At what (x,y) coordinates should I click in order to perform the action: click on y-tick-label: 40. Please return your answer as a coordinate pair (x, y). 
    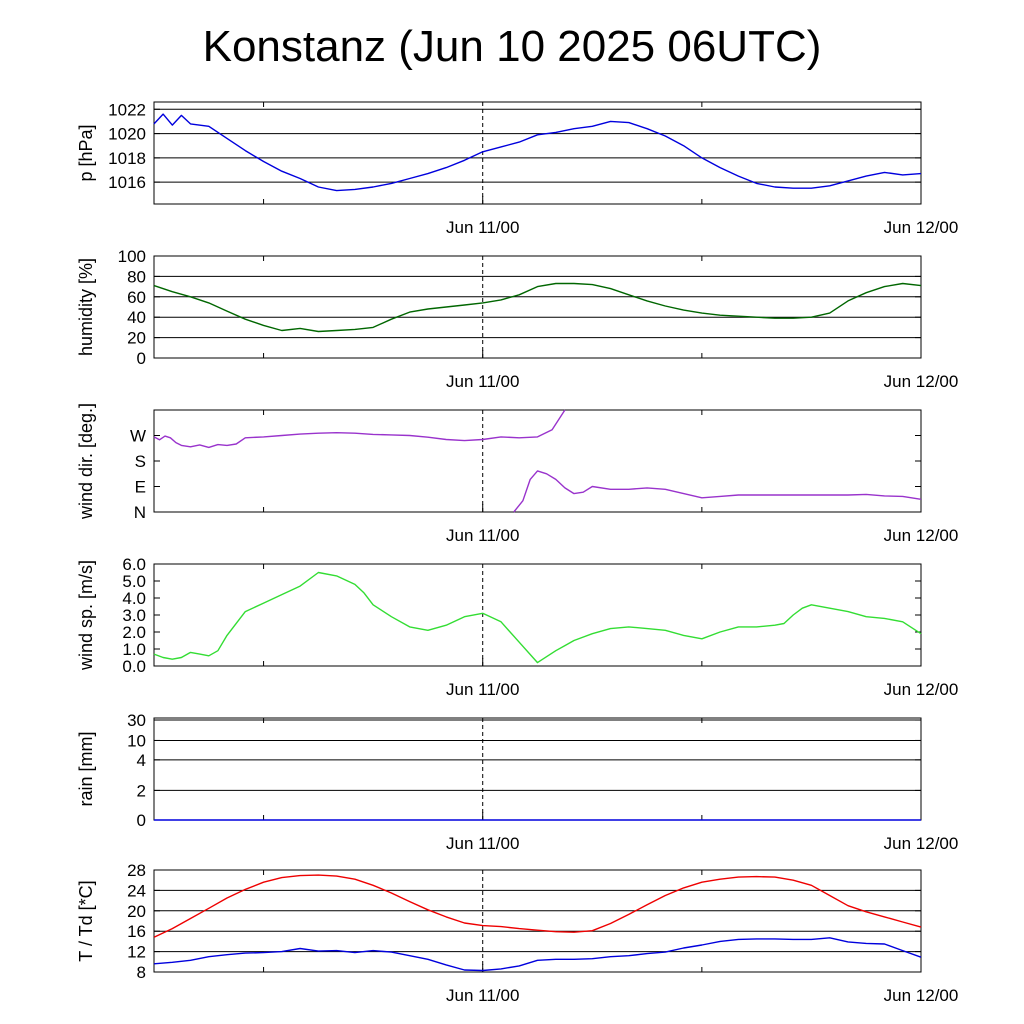
    Looking at the image, I should click on (136, 317).